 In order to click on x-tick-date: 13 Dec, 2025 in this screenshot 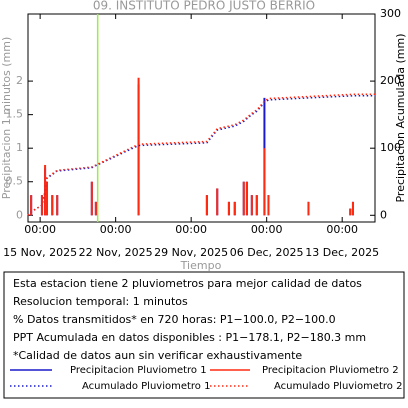, I will do `click(342, 252)`.